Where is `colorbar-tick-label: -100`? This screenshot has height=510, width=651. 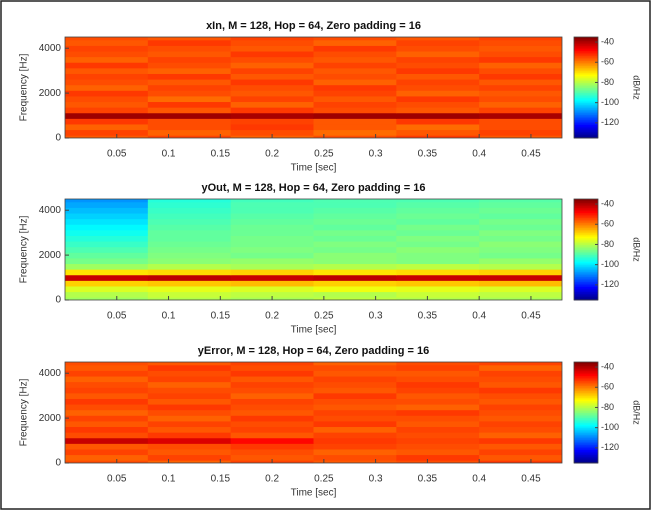
colorbar-tick-label: -100 is located at coordinates (610, 264).